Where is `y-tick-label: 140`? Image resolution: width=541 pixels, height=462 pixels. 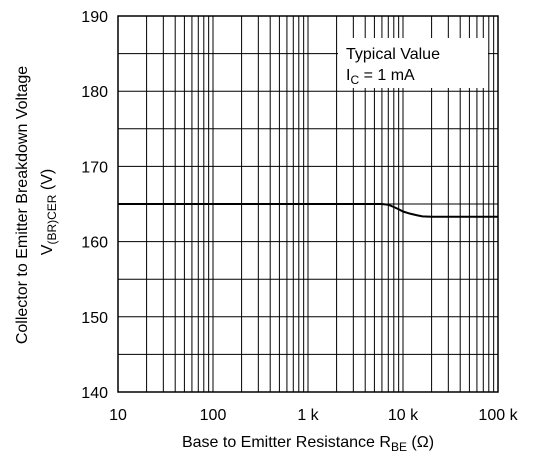
y-tick-label: 140 is located at coordinates (94, 393).